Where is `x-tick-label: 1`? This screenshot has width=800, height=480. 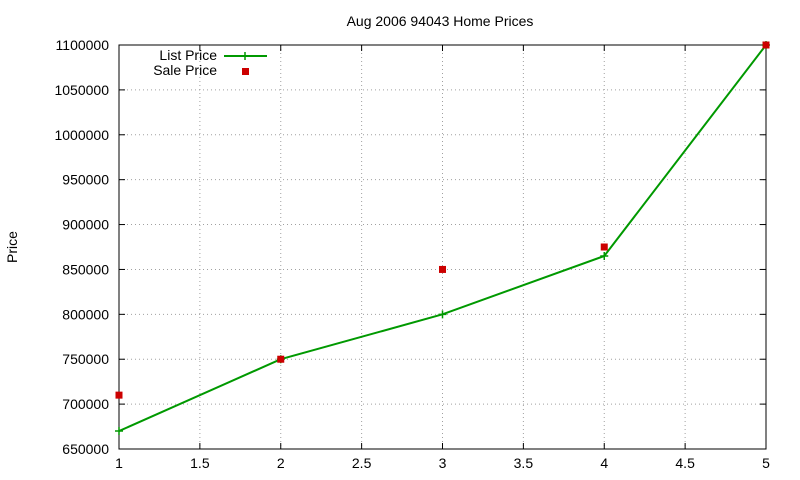
x-tick-label: 1 is located at coordinates (119, 463).